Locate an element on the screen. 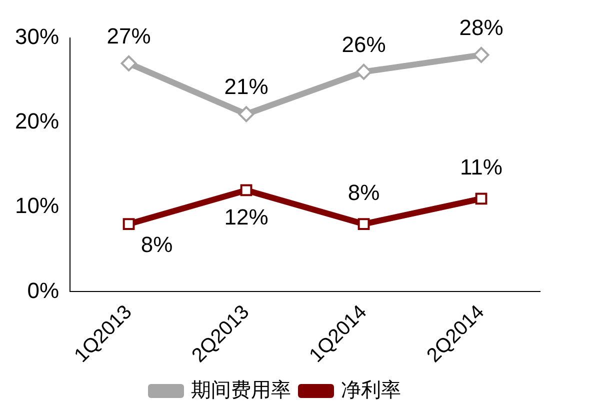  y-tick-label: 20% is located at coordinates (37, 121).